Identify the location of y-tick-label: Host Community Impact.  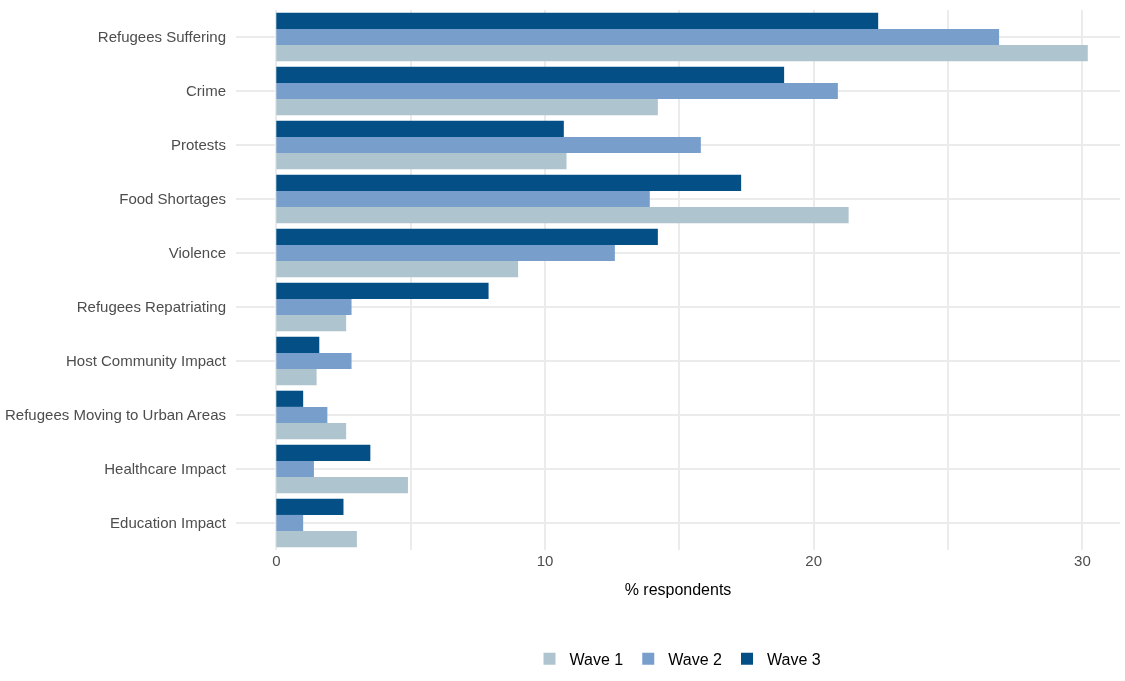
(146, 361).